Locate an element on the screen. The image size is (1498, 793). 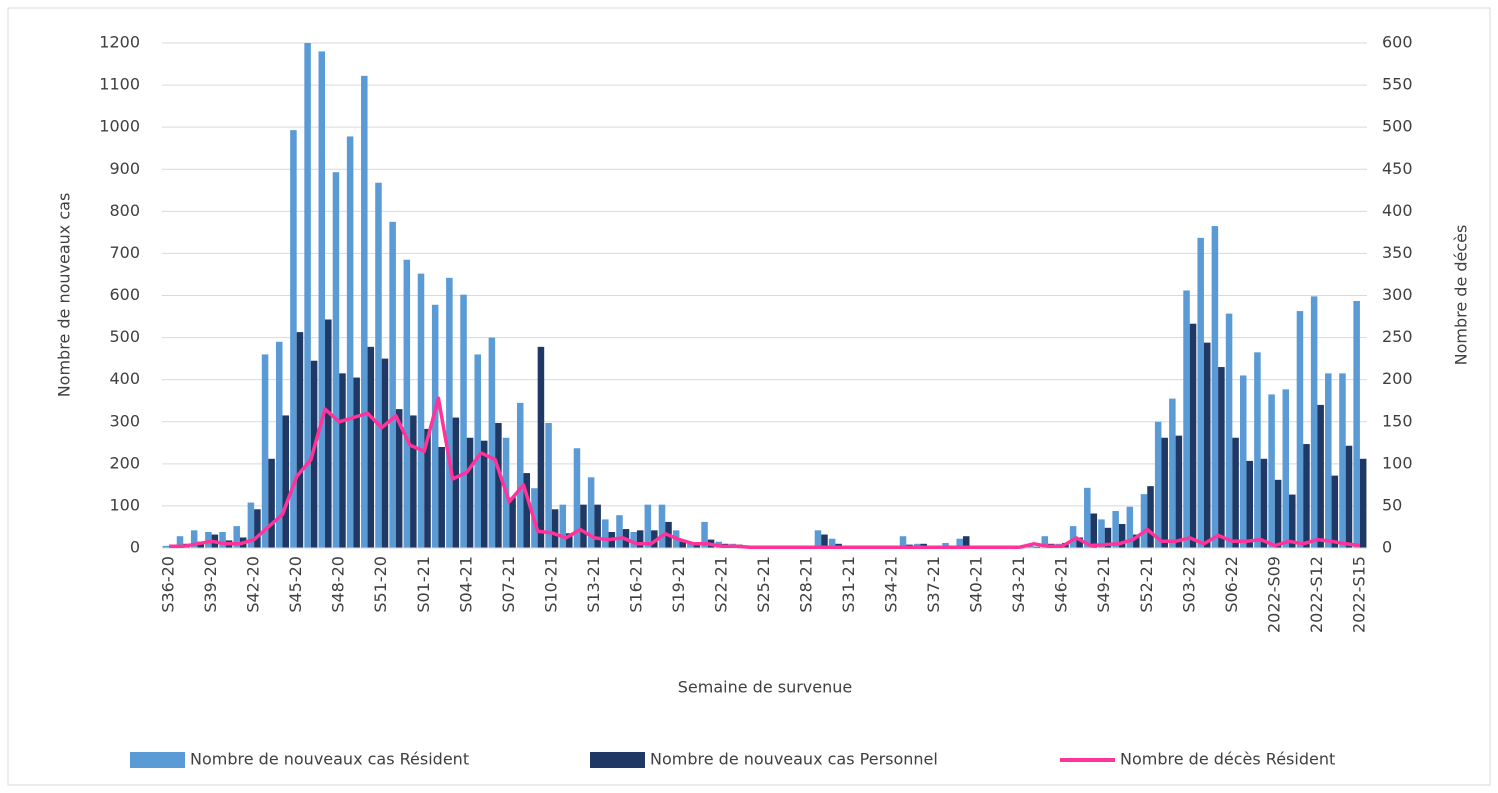
x-tick-label: S48-20 is located at coordinates (338, 584).